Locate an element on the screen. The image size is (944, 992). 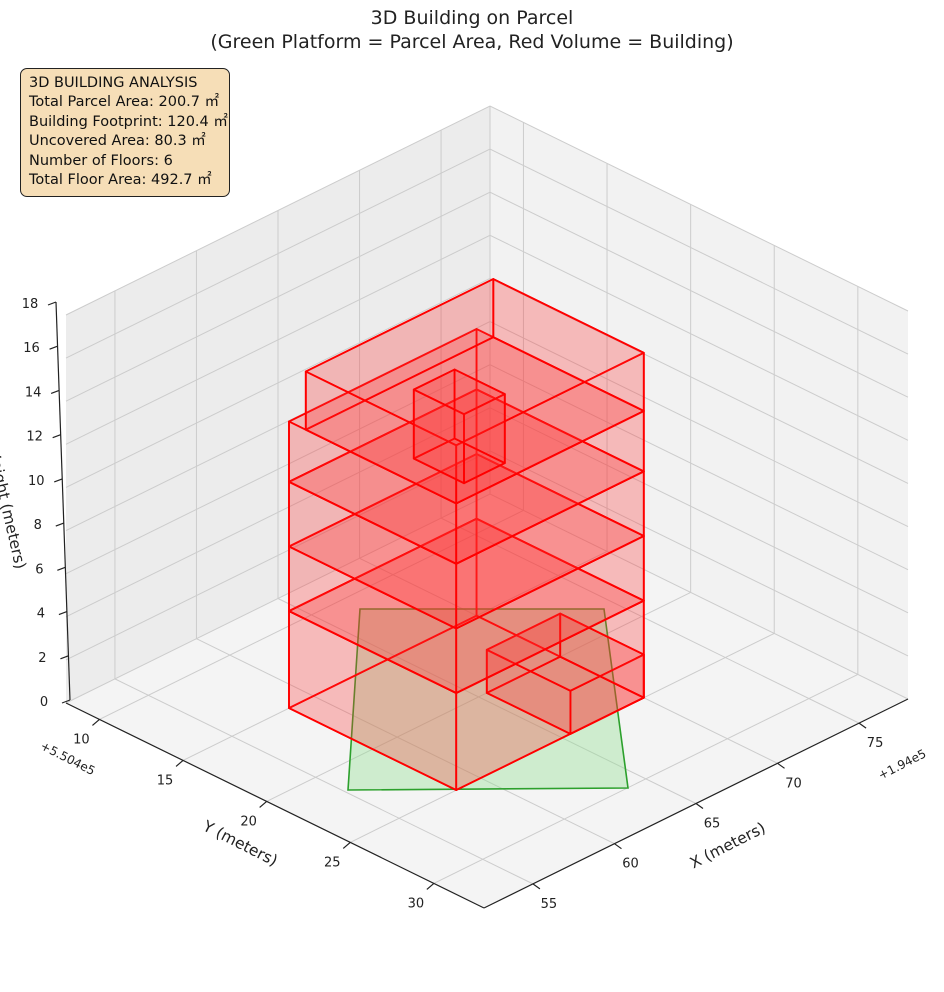
x-axis-offset: +1.94e5 is located at coordinates (902, 764).